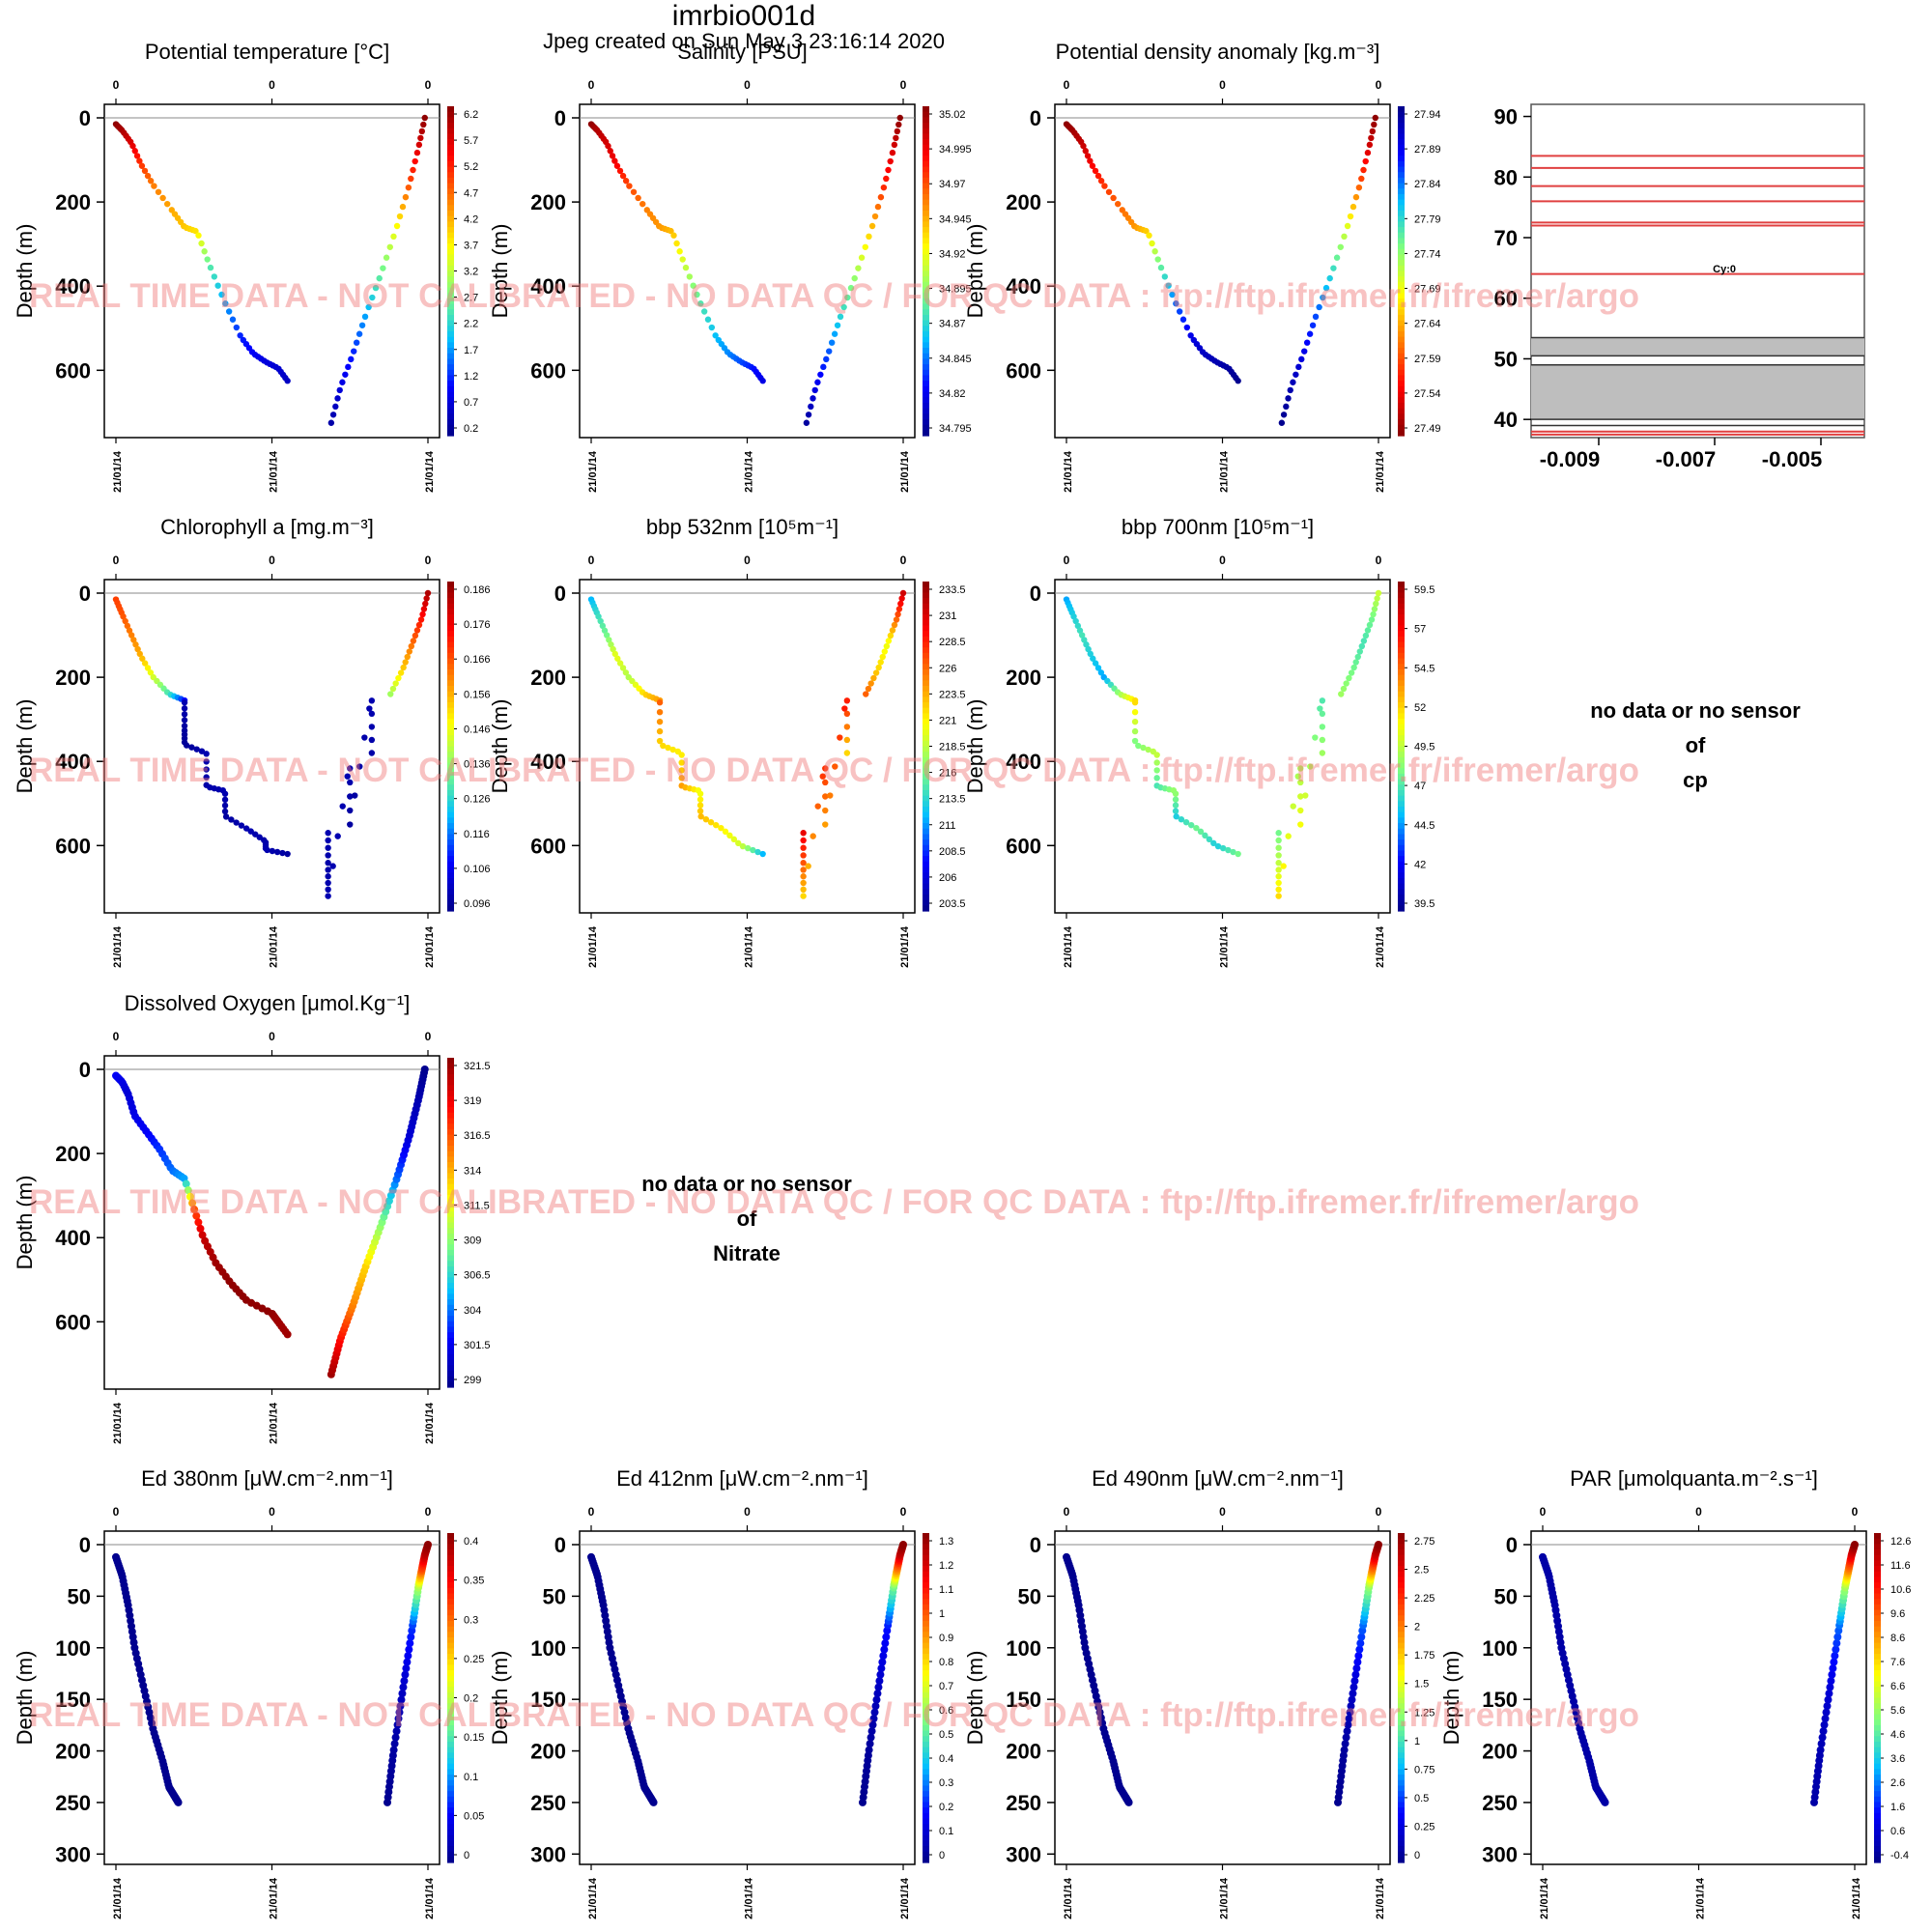 The image size is (1932, 1932). What do you see at coordinates (747, 1253) in the screenshot?
I see `no-data-nitrate-line3: Nitrate` at bounding box center [747, 1253].